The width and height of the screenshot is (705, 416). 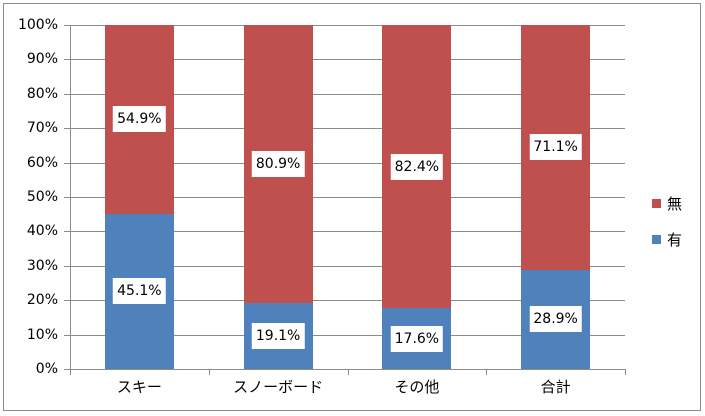 I want to click on y-tick-label: 30%, so click(x=42, y=266).